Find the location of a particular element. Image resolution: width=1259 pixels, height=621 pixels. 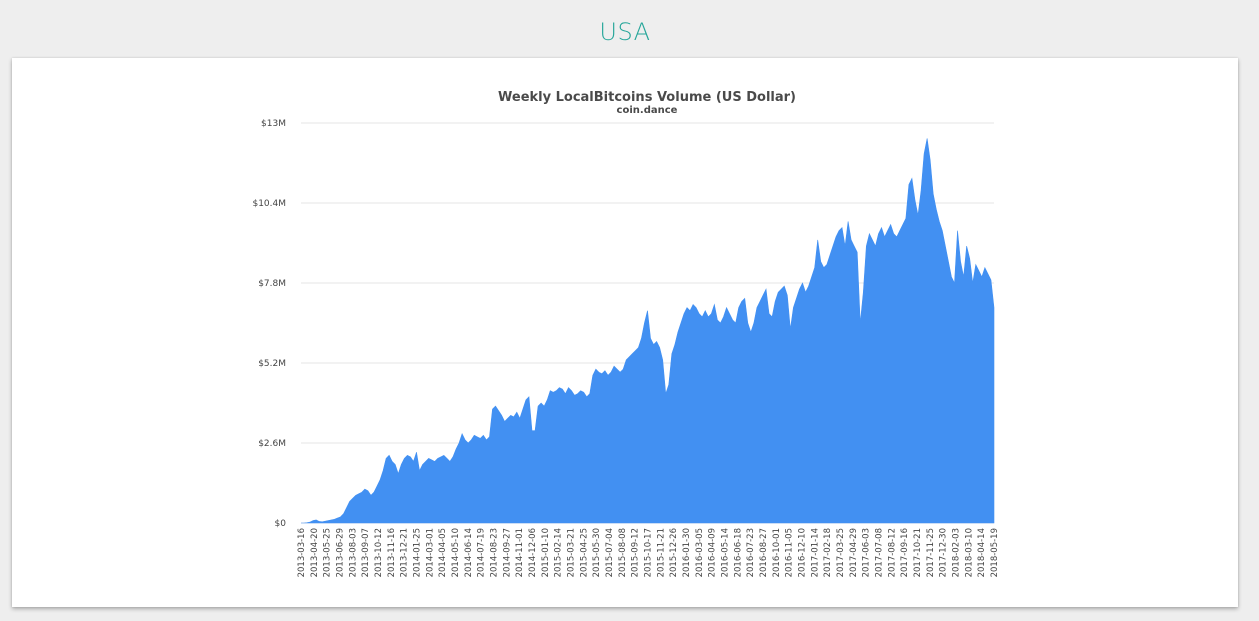

x-tick-label: 2018-05-19 is located at coordinates (995, 552).